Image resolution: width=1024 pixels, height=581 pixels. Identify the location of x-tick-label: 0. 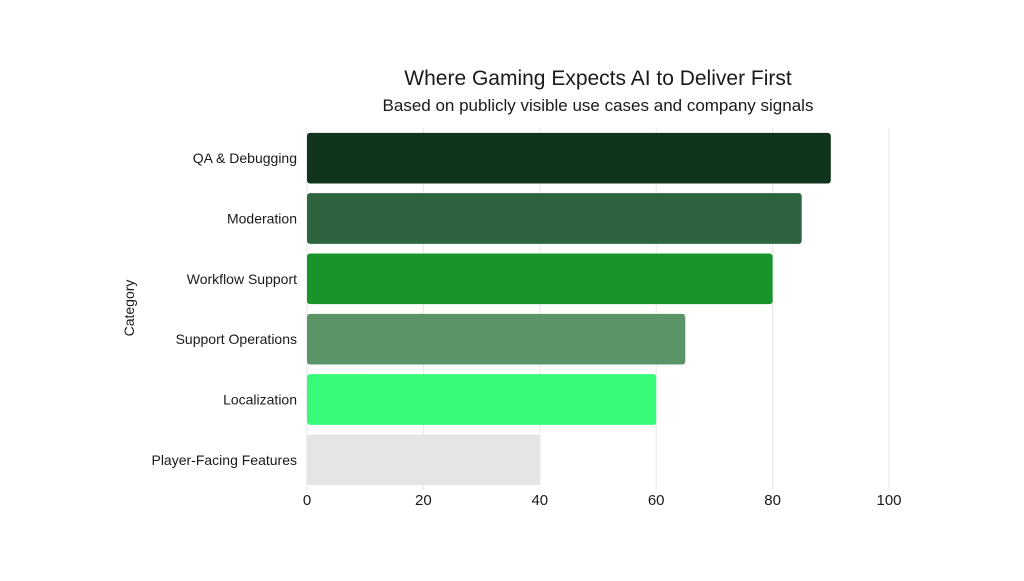
(307, 500).